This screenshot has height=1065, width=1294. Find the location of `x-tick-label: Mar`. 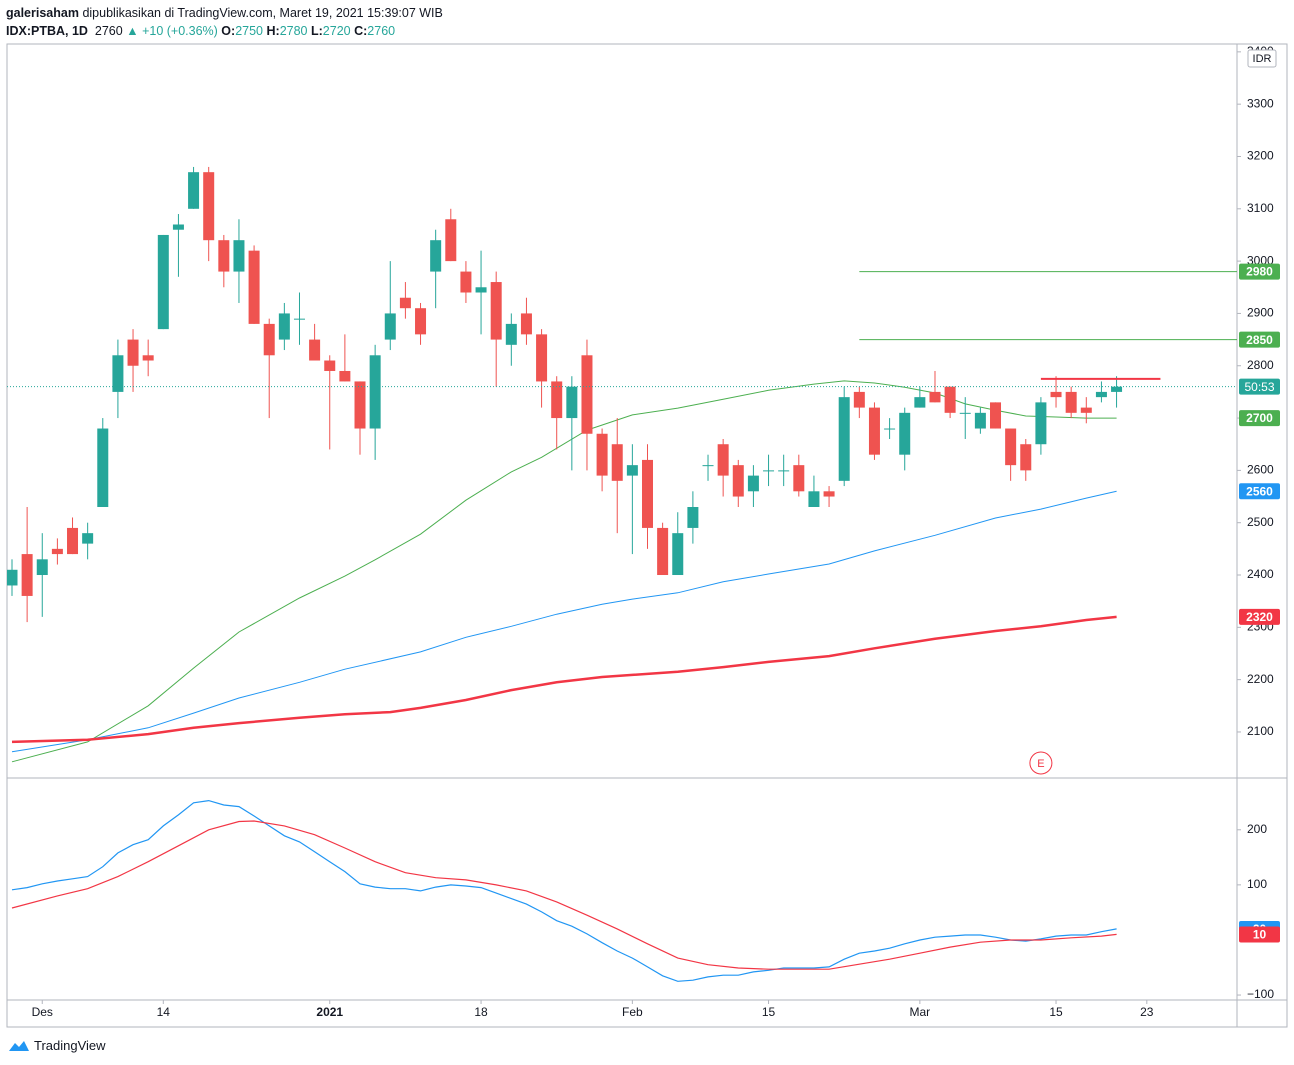

x-tick-label: Mar is located at coordinates (920, 1012).